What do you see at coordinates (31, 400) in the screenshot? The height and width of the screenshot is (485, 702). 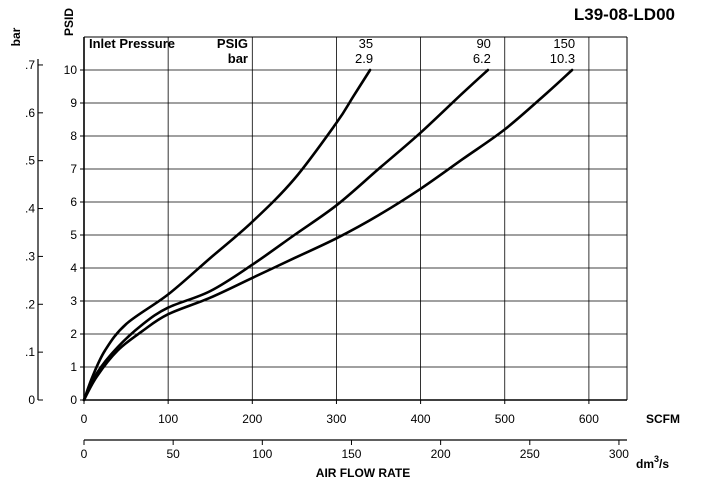 I see `y2-tick-label: 0` at bounding box center [31, 400].